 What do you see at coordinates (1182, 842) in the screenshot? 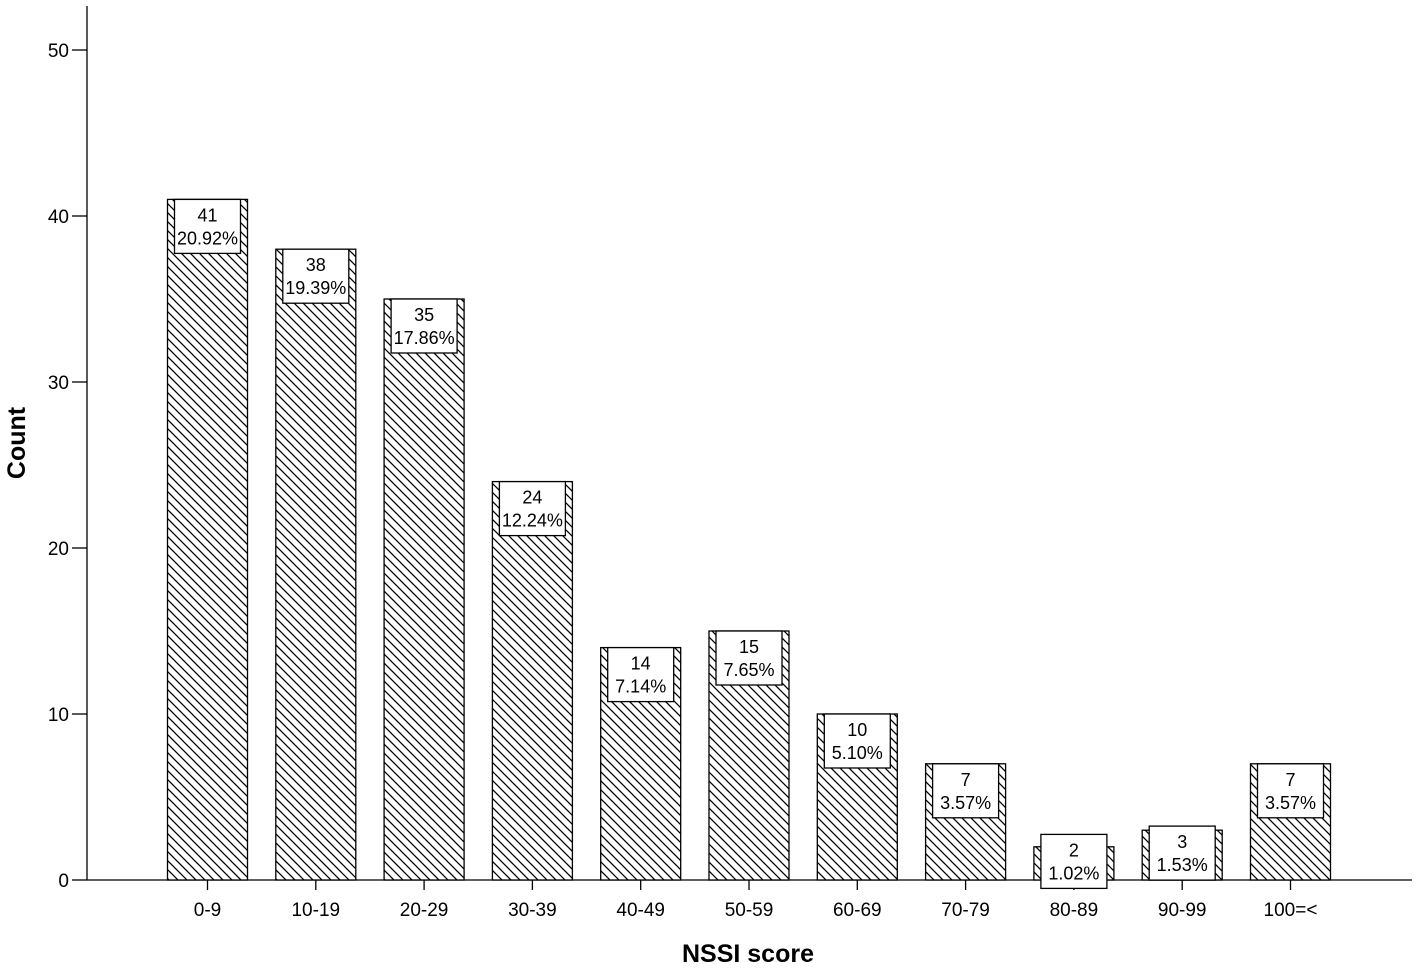
I see `count-label: 3` at bounding box center [1182, 842].